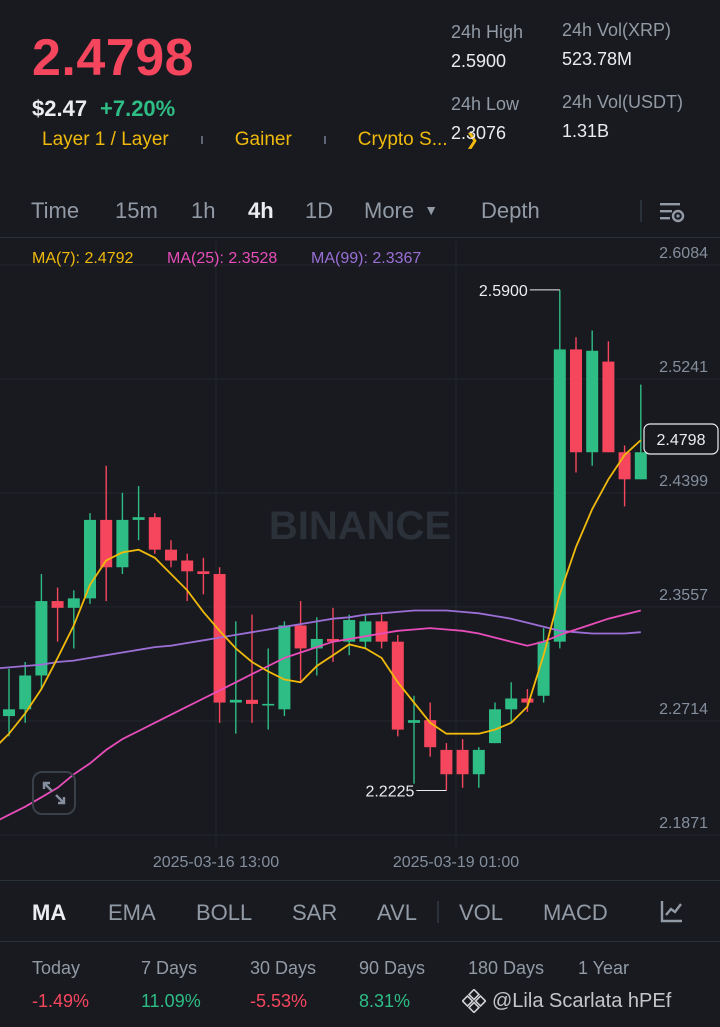 The image size is (720, 1027). What do you see at coordinates (336, 862) in the screenshot?
I see `x-axis-labels: 2025-03-16 13:00 2025-03-19 01:00` at bounding box center [336, 862].